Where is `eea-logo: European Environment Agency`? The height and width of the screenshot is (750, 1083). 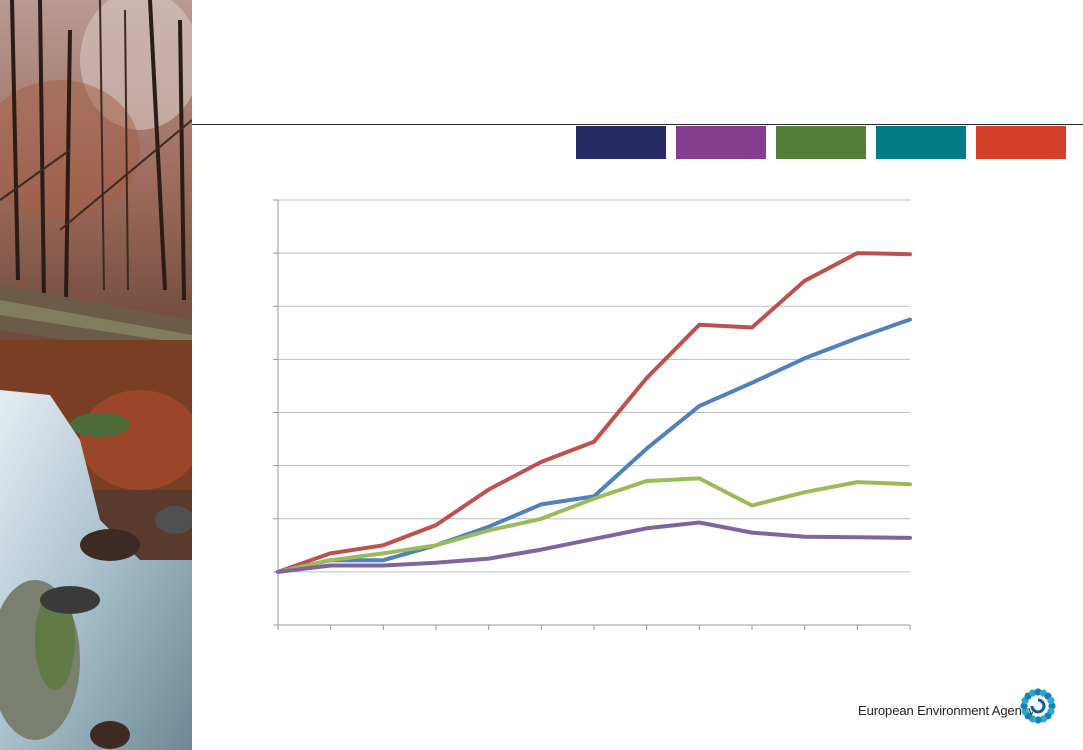 eea-logo: European Environment Agency is located at coordinates (958, 708).